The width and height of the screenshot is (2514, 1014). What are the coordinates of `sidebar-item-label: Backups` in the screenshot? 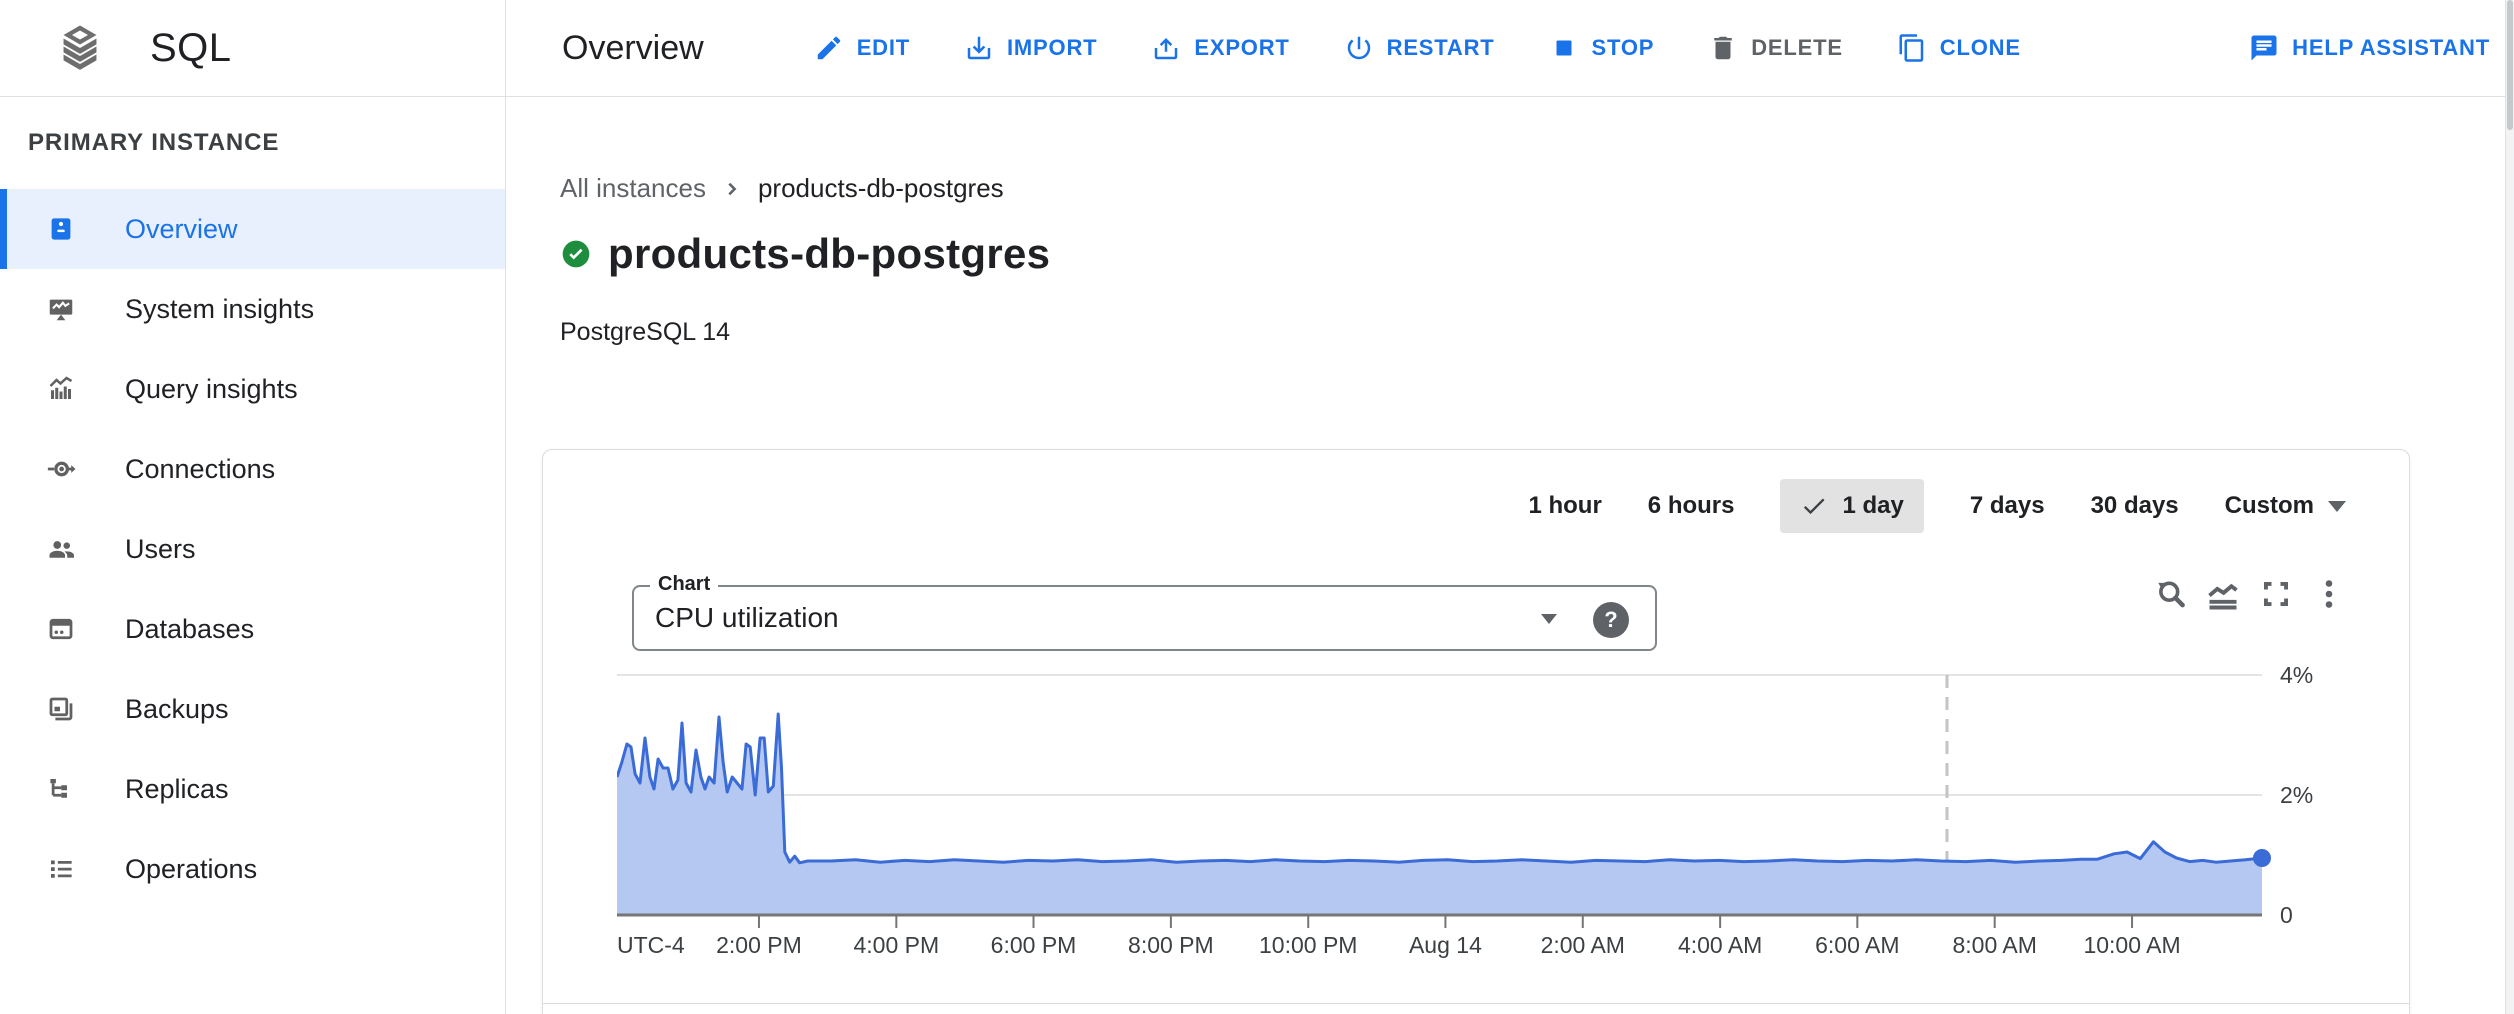 It's located at (177, 708).